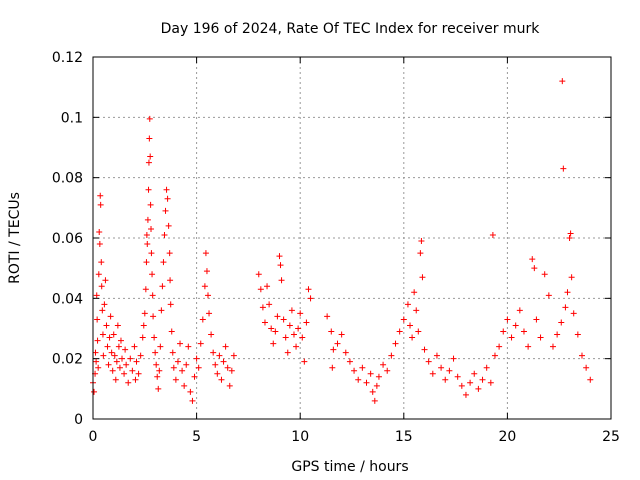 The height and width of the screenshot is (480, 640). I want to click on x-tick-label: 15, so click(404, 437).